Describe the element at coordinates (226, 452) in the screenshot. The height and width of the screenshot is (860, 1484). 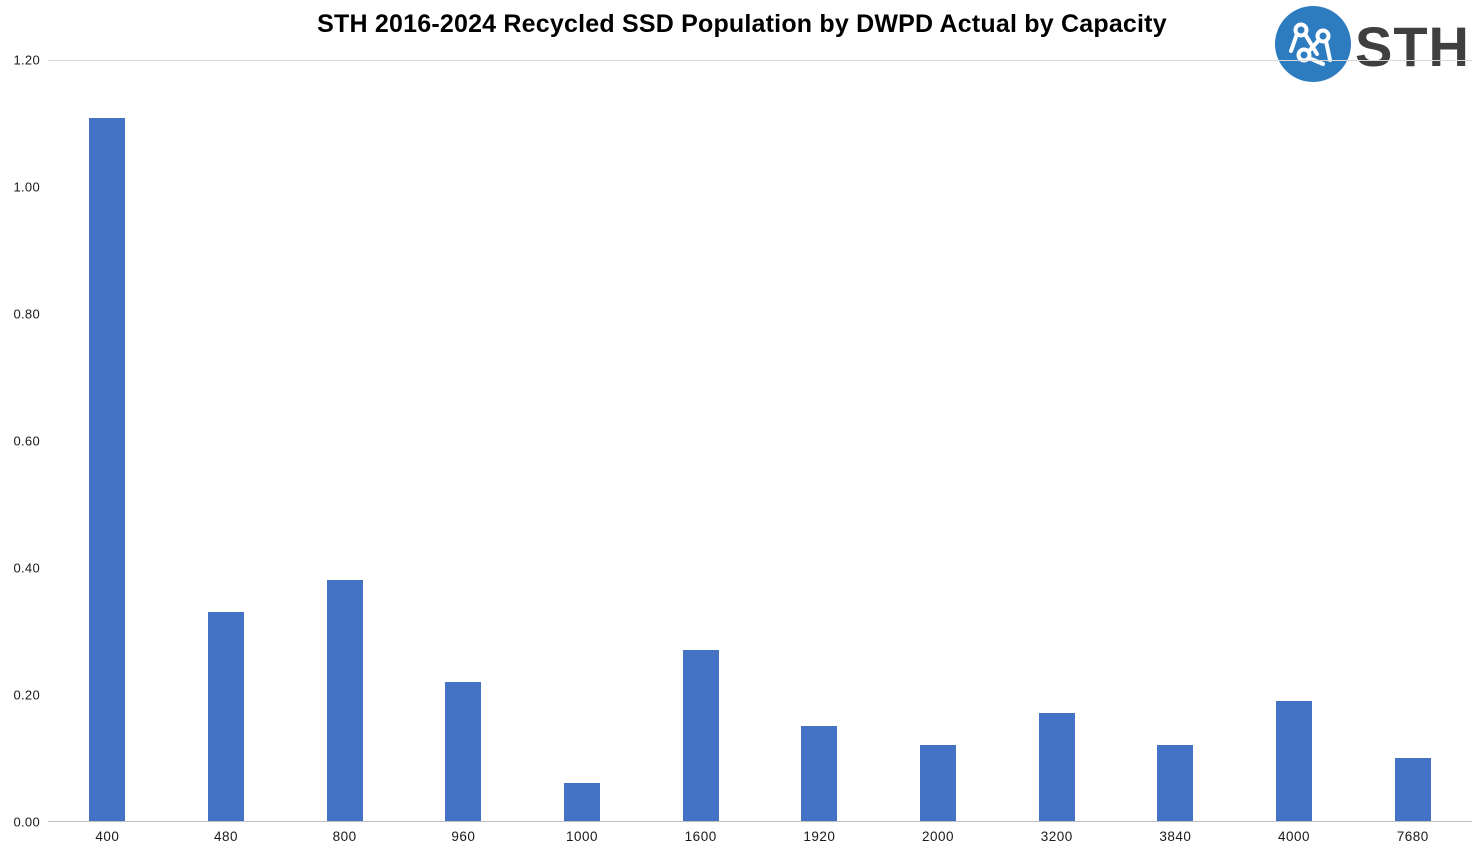
I see `bar-column-480: 480` at that location.